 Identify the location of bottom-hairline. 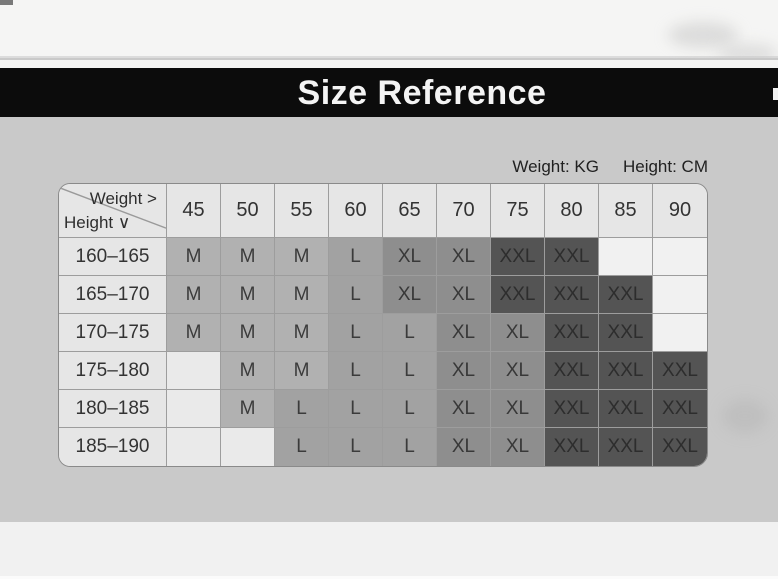
(389, 577).